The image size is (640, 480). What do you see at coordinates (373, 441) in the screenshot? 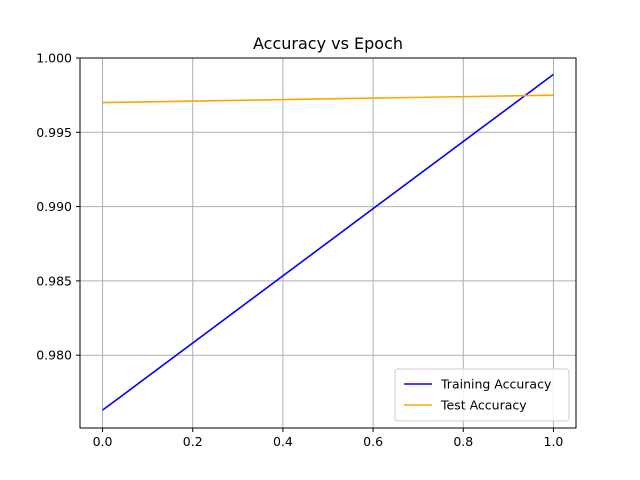
I see `x-tick-label: 0.6` at bounding box center [373, 441].